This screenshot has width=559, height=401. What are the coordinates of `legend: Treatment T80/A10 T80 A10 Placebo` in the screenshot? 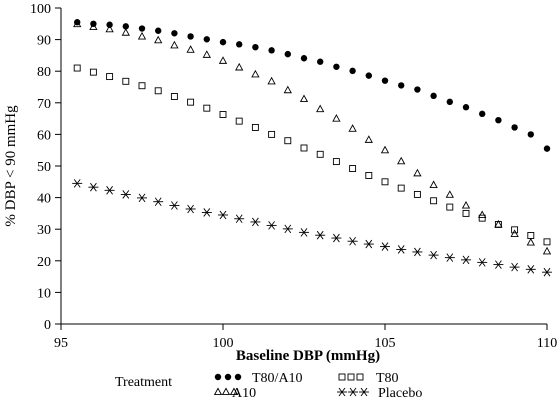 It's located at (268, 386).